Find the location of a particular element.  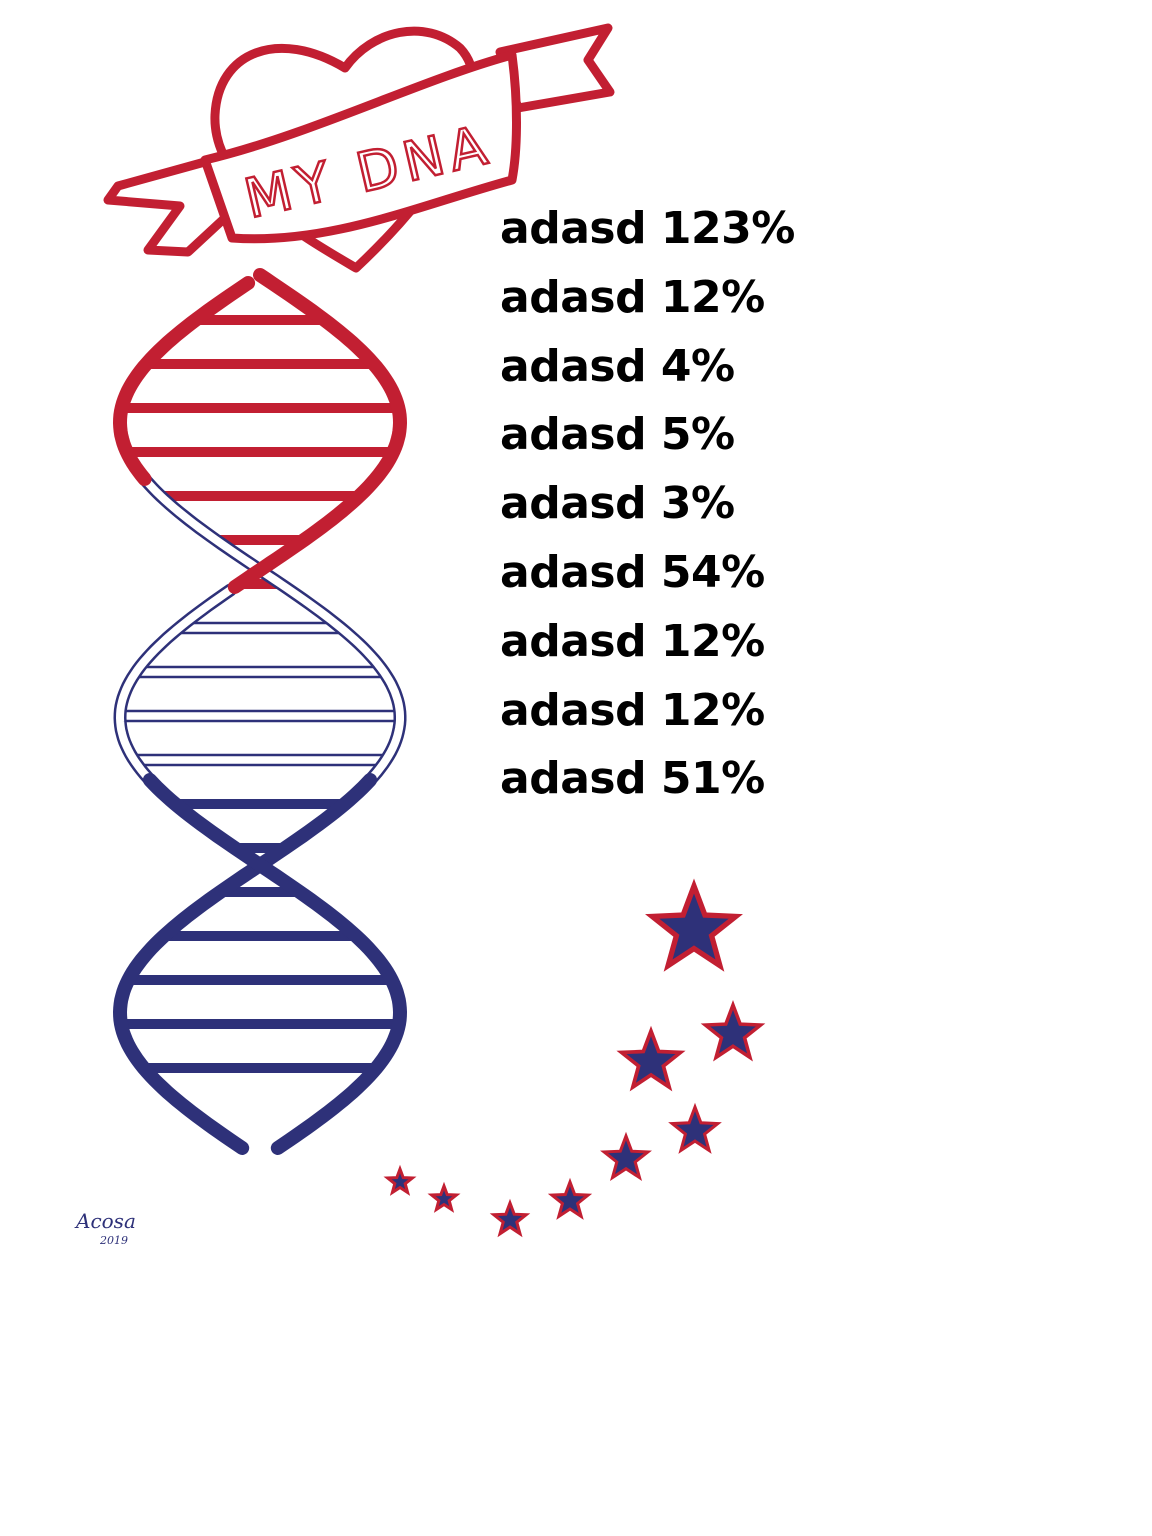

list-item: adasd 123% is located at coordinates (647, 234).